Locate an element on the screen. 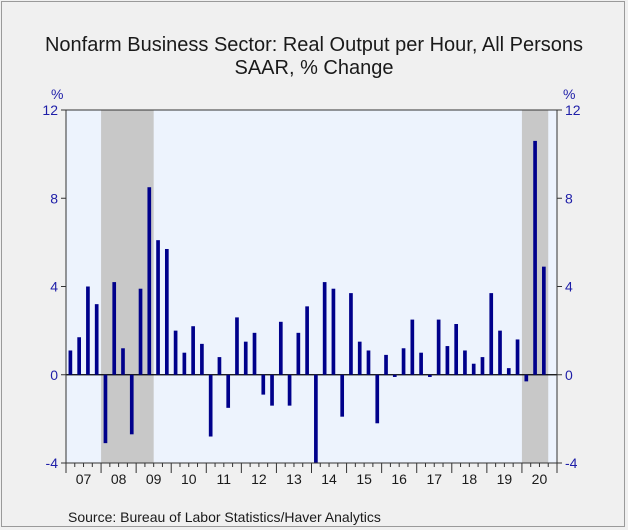 The width and height of the screenshot is (628, 530). x-tick-label: 07 is located at coordinates (84, 479).